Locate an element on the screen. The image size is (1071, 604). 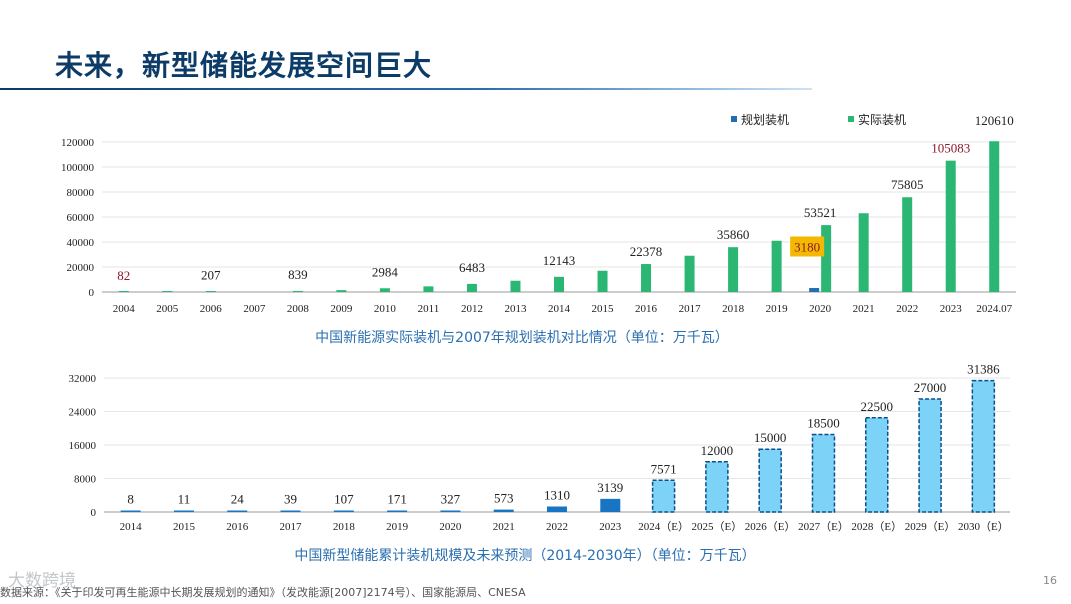
chart2-caption: 中国新型储能累计装机规模及未来预测（2014-2030年）（单位：万千瓦） is located at coordinates (524, 556).